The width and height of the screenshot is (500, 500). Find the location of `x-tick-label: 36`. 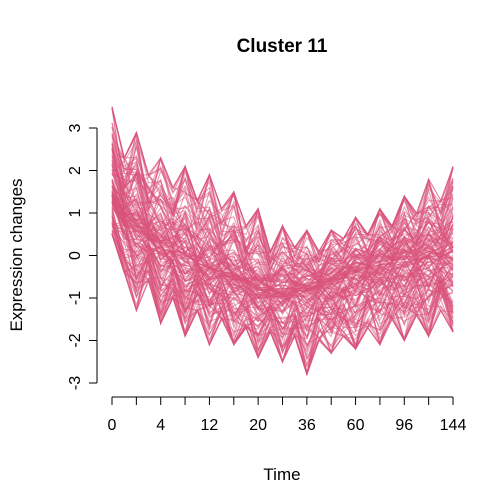

x-tick-label: 36 is located at coordinates (307, 425).